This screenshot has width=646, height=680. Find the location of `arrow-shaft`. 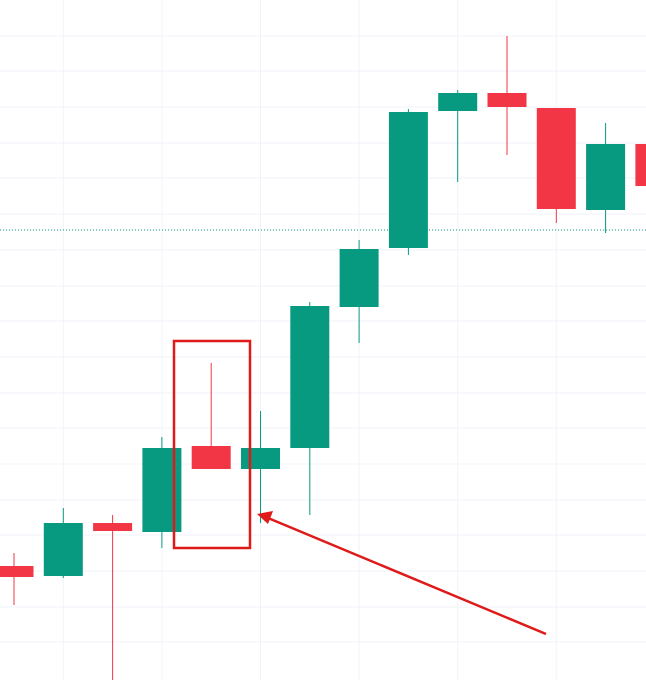

arrow-shaft is located at coordinates (407, 576).